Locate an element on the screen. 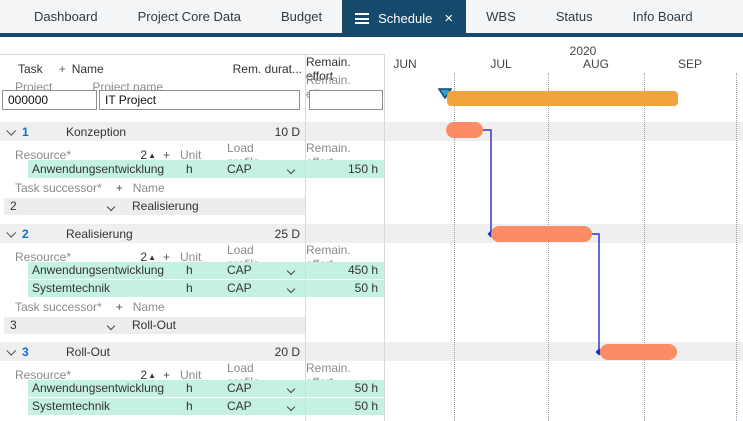 The height and width of the screenshot is (421, 743). task-number: 1 is located at coordinates (25, 131).